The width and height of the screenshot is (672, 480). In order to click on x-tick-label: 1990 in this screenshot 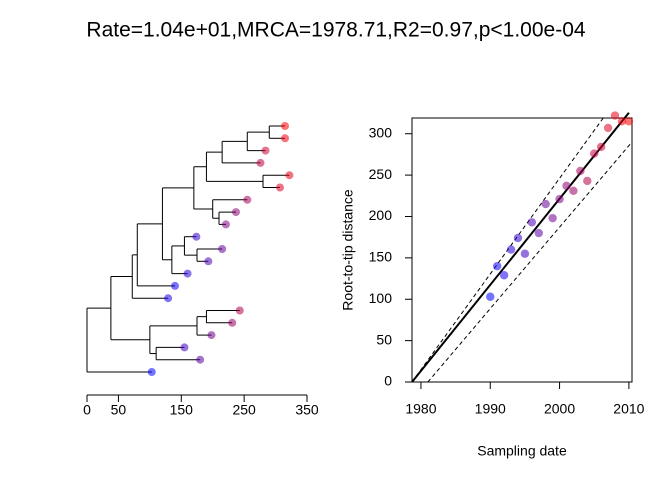, I will do `click(490, 409)`.